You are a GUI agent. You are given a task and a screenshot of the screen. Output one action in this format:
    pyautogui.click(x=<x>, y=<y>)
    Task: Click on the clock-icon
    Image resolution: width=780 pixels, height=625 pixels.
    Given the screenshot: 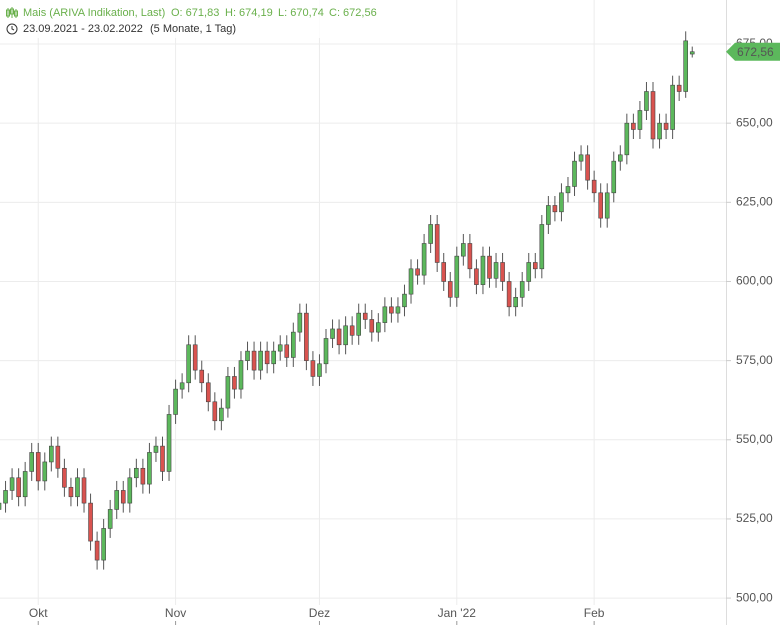 What is the action you would take?
    pyautogui.click(x=12, y=29)
    